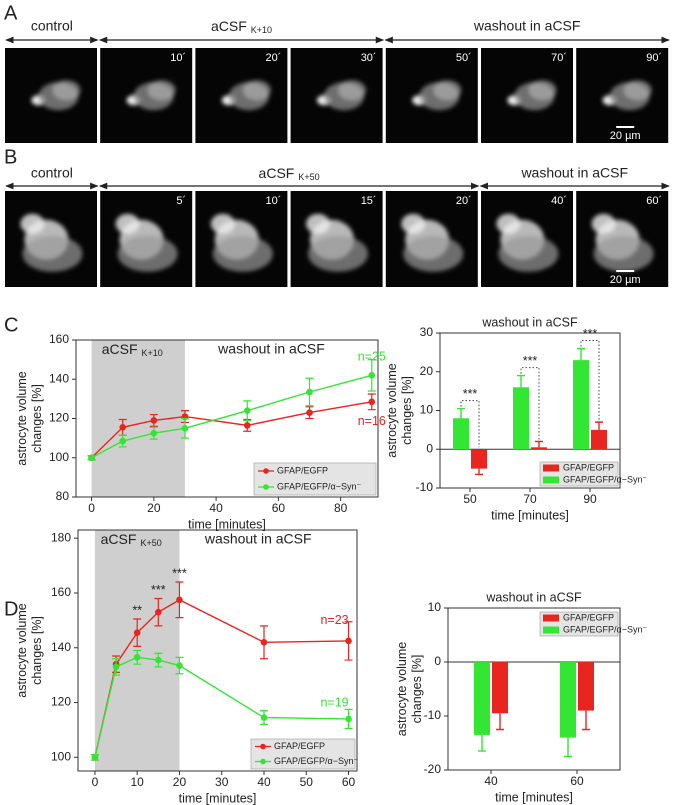 The width and height of the screenshot is (674, 805). I want to click on shade-label: aCSF K+10, so click(132, 350).